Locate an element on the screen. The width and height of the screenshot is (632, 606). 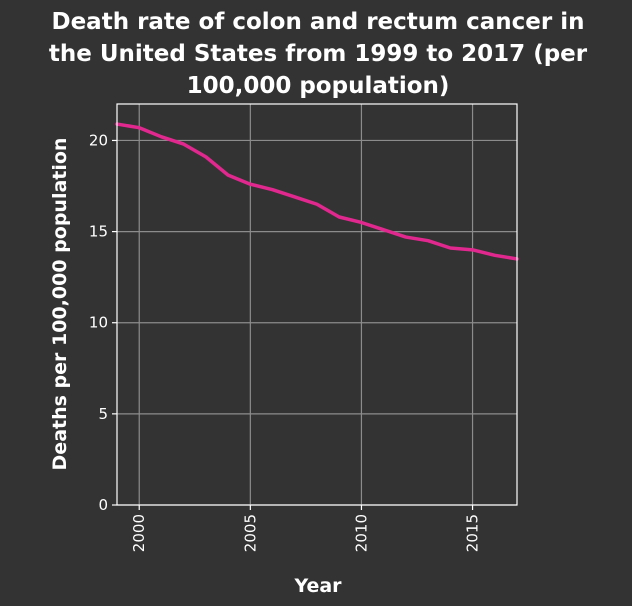
chart-title-line-1: Death rate of colon and rectum cancer in is located at coordinates (317, 22).